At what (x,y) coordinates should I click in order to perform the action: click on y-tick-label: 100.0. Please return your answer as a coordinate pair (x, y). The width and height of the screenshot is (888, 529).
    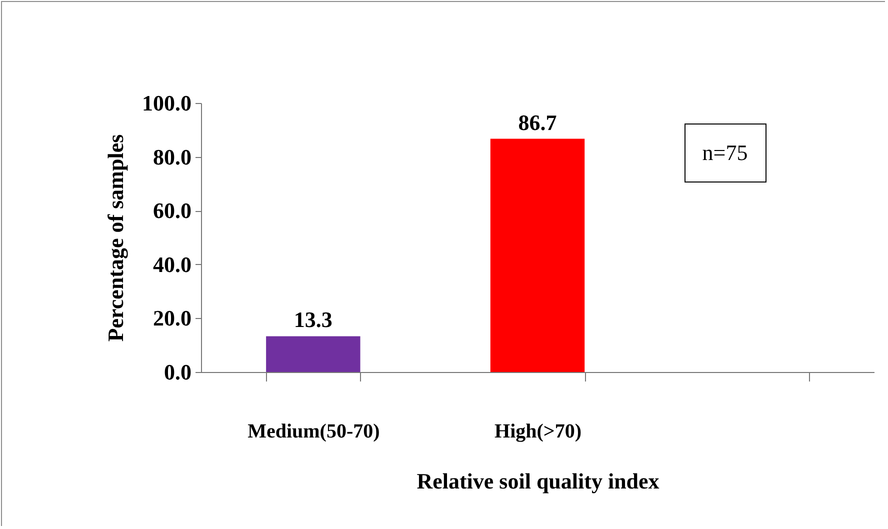
    Looking at the image, I should click on (167, 103).